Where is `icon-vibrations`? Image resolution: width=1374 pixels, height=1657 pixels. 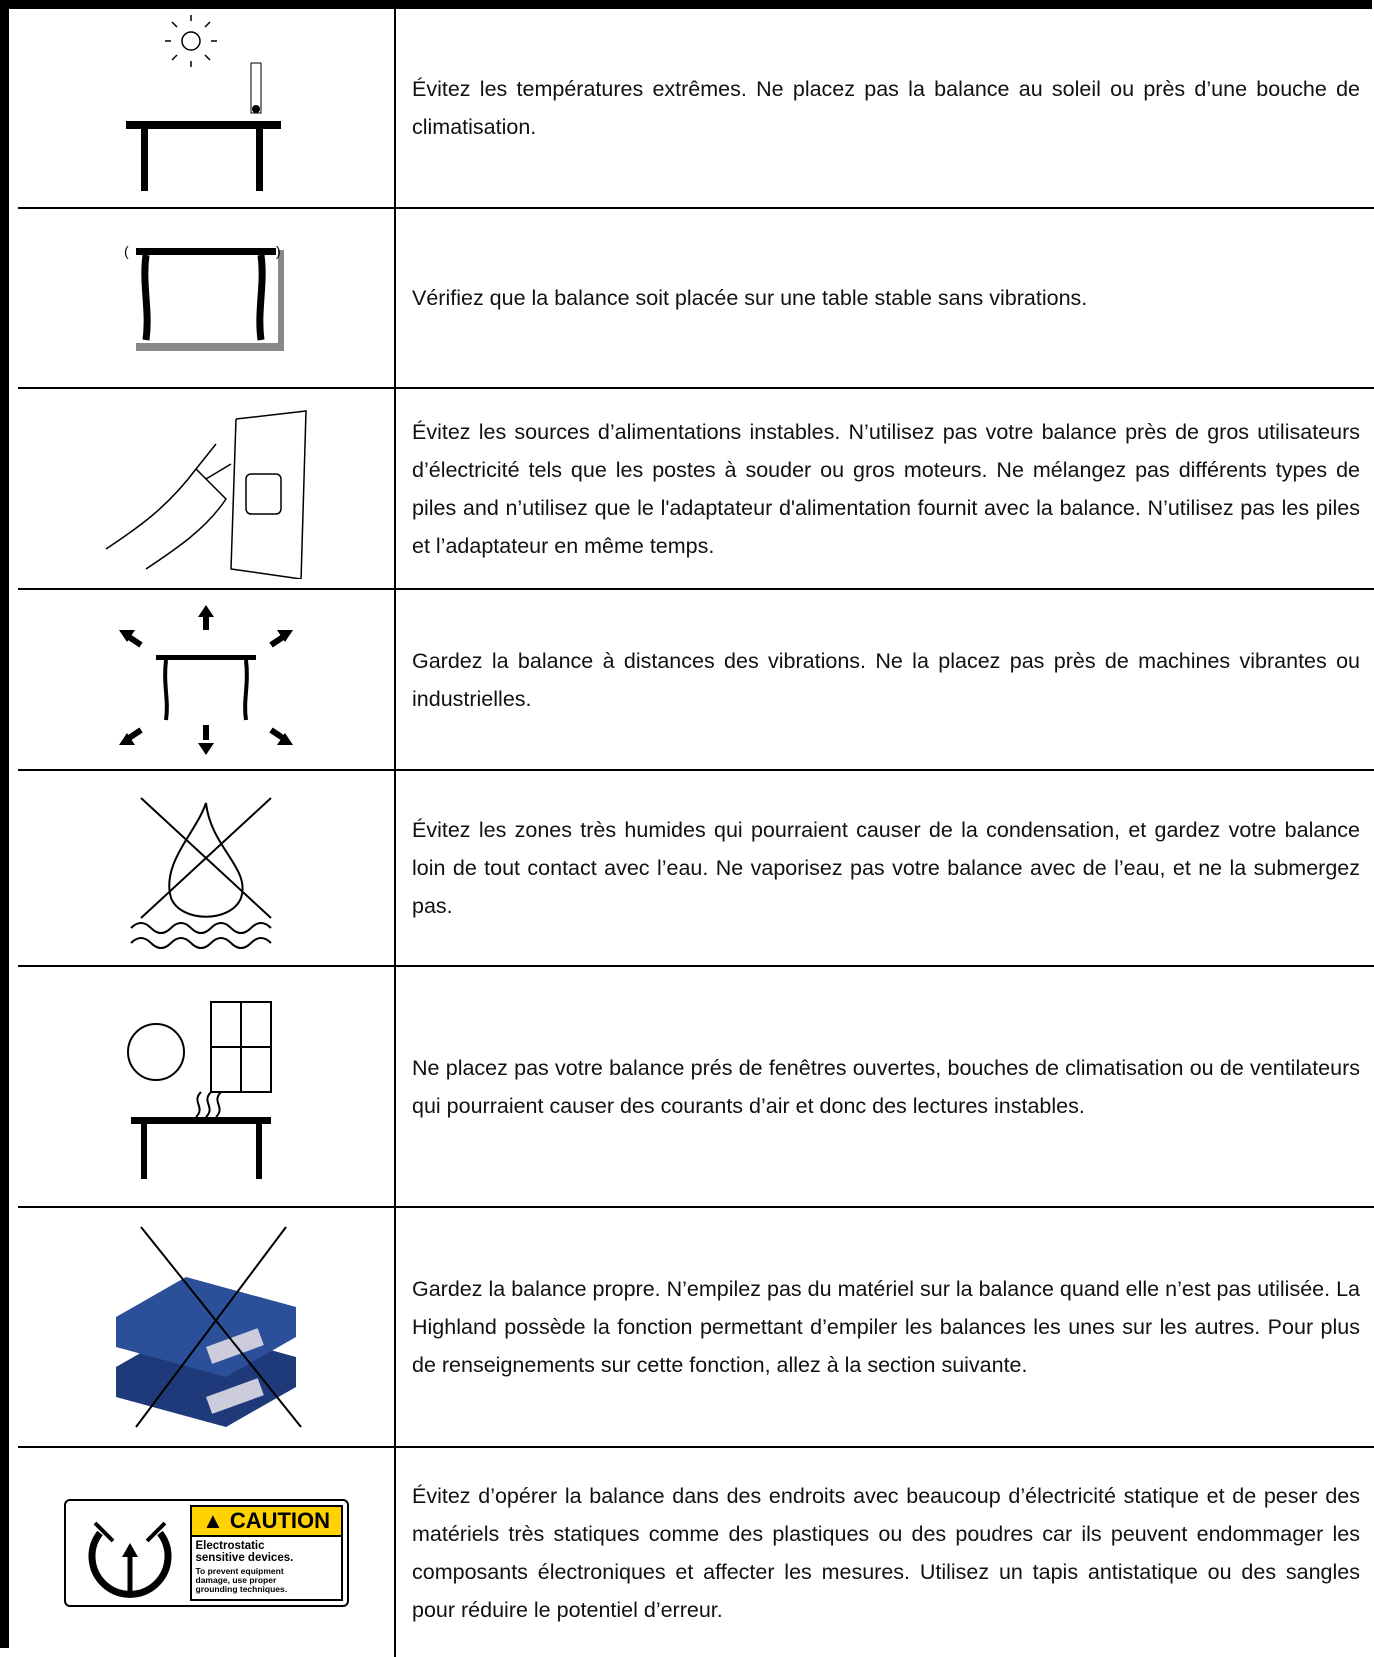 icon-vibrations is located at coordinates (207, 679).